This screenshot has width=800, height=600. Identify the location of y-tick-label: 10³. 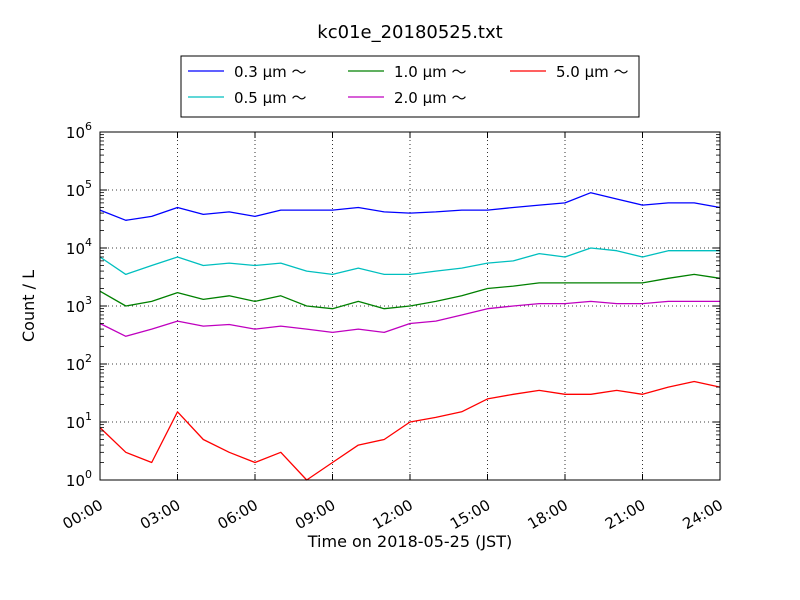
(79, 305).